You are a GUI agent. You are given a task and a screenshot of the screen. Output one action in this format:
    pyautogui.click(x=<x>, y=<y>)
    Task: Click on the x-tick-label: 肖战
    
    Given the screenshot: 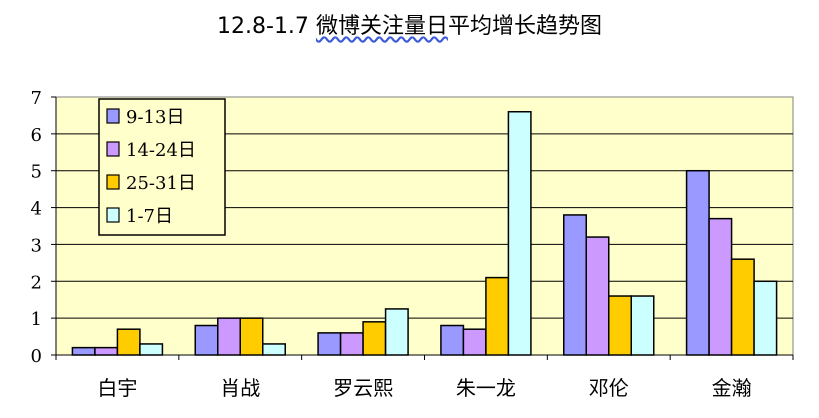 What is the action you would take?
    pyautogui.click(x=240, y=388)
    